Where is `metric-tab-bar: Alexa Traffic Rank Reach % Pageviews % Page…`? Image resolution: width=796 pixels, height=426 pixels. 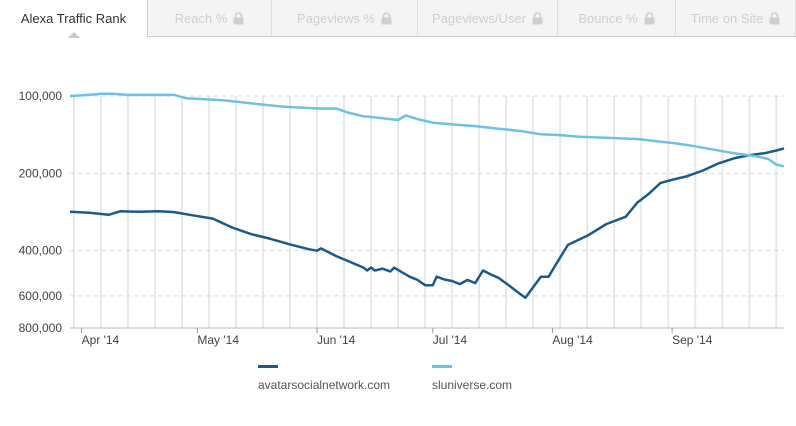 metric-tab-bar: Alexa Traffic Rank Reach % Pageviews % Page… is located at coordinates (398, 19).